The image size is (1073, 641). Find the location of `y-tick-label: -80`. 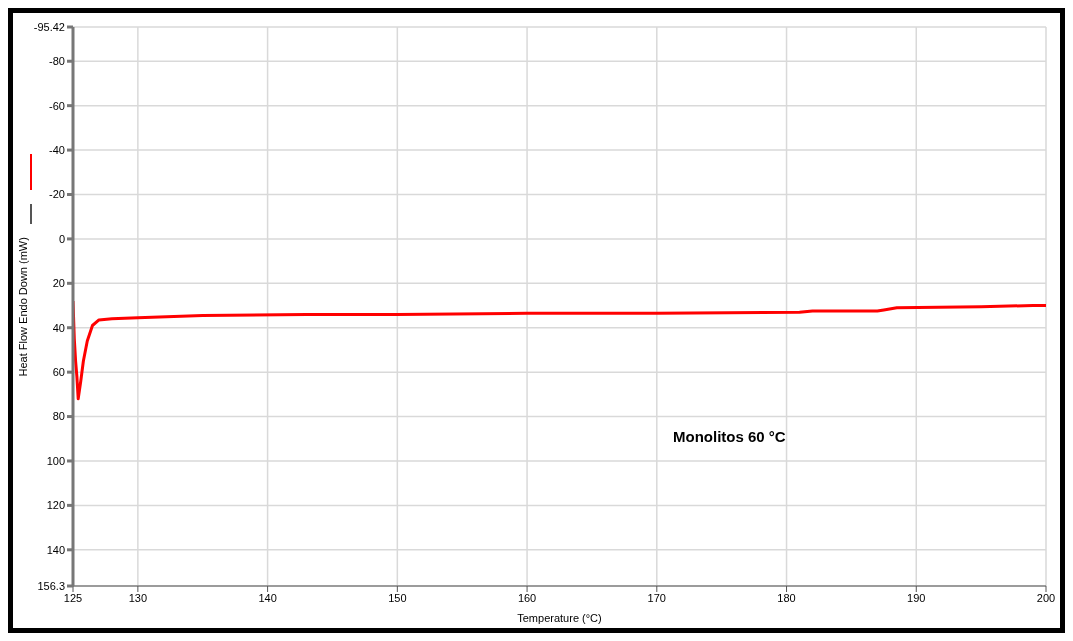

y-tick-label: -80 is located at coordinates (57, 61).